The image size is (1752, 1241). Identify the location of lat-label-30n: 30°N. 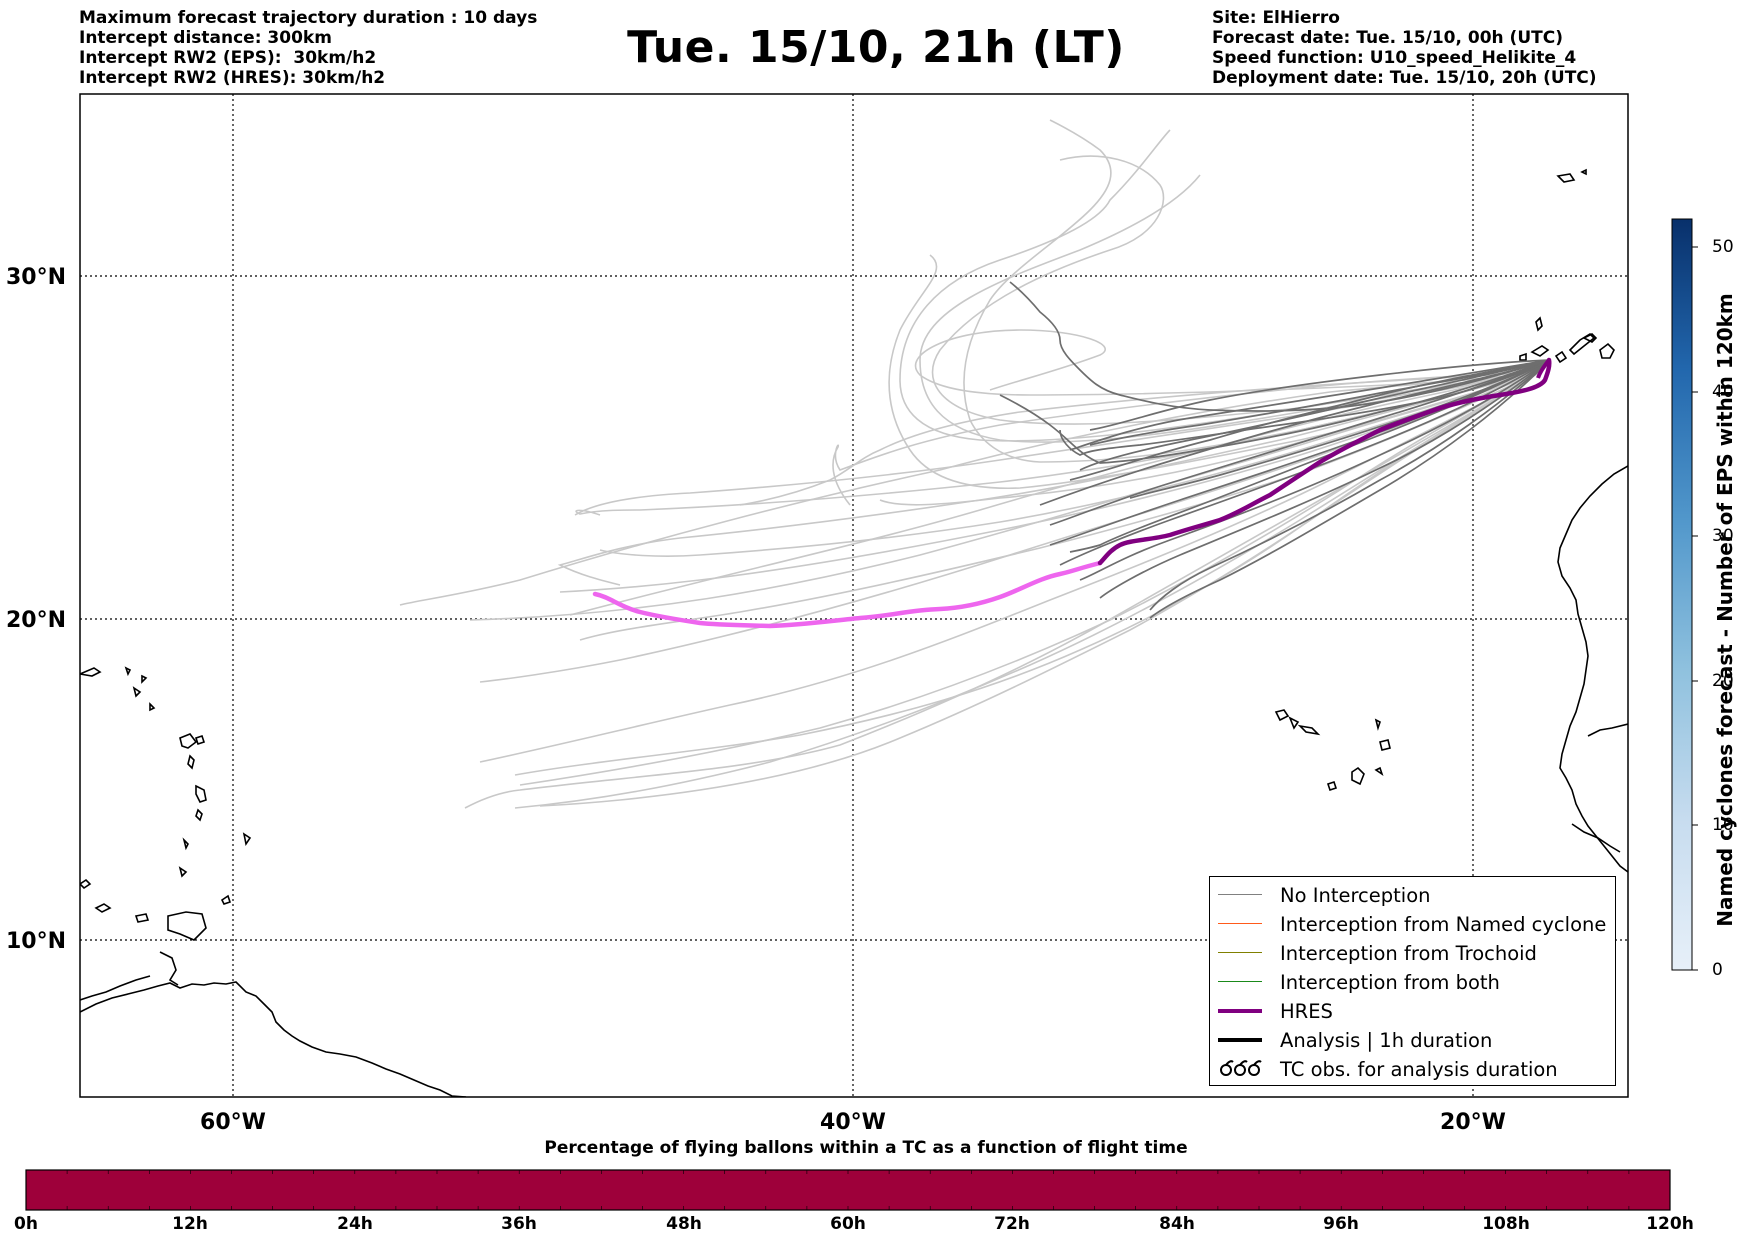
(36, 277).